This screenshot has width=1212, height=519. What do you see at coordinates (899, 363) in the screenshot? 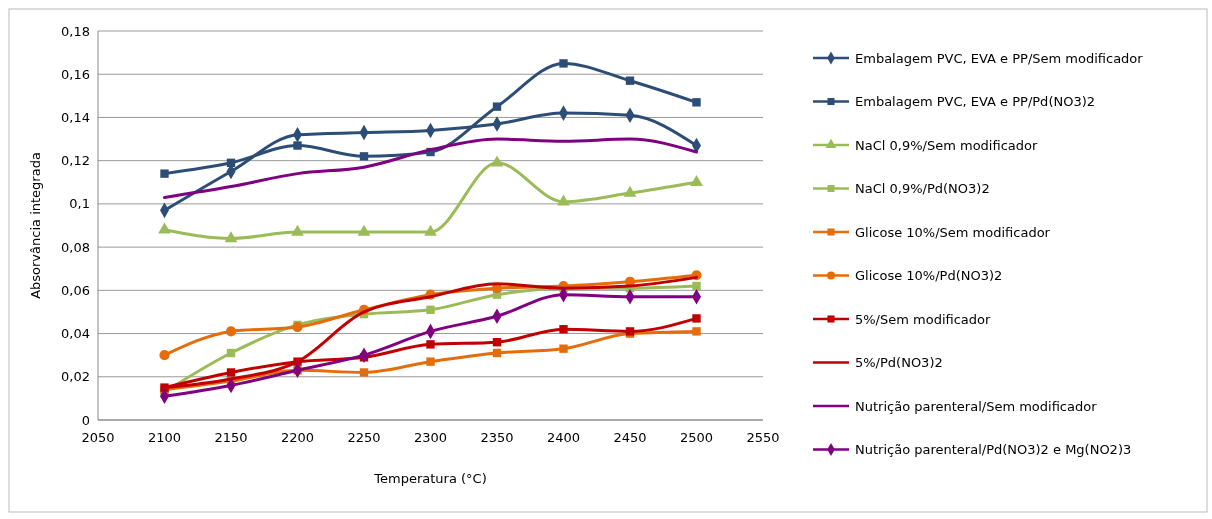
I see `legend-label: 5%/Pd(NO3)2` at bounding box center [899, 363].